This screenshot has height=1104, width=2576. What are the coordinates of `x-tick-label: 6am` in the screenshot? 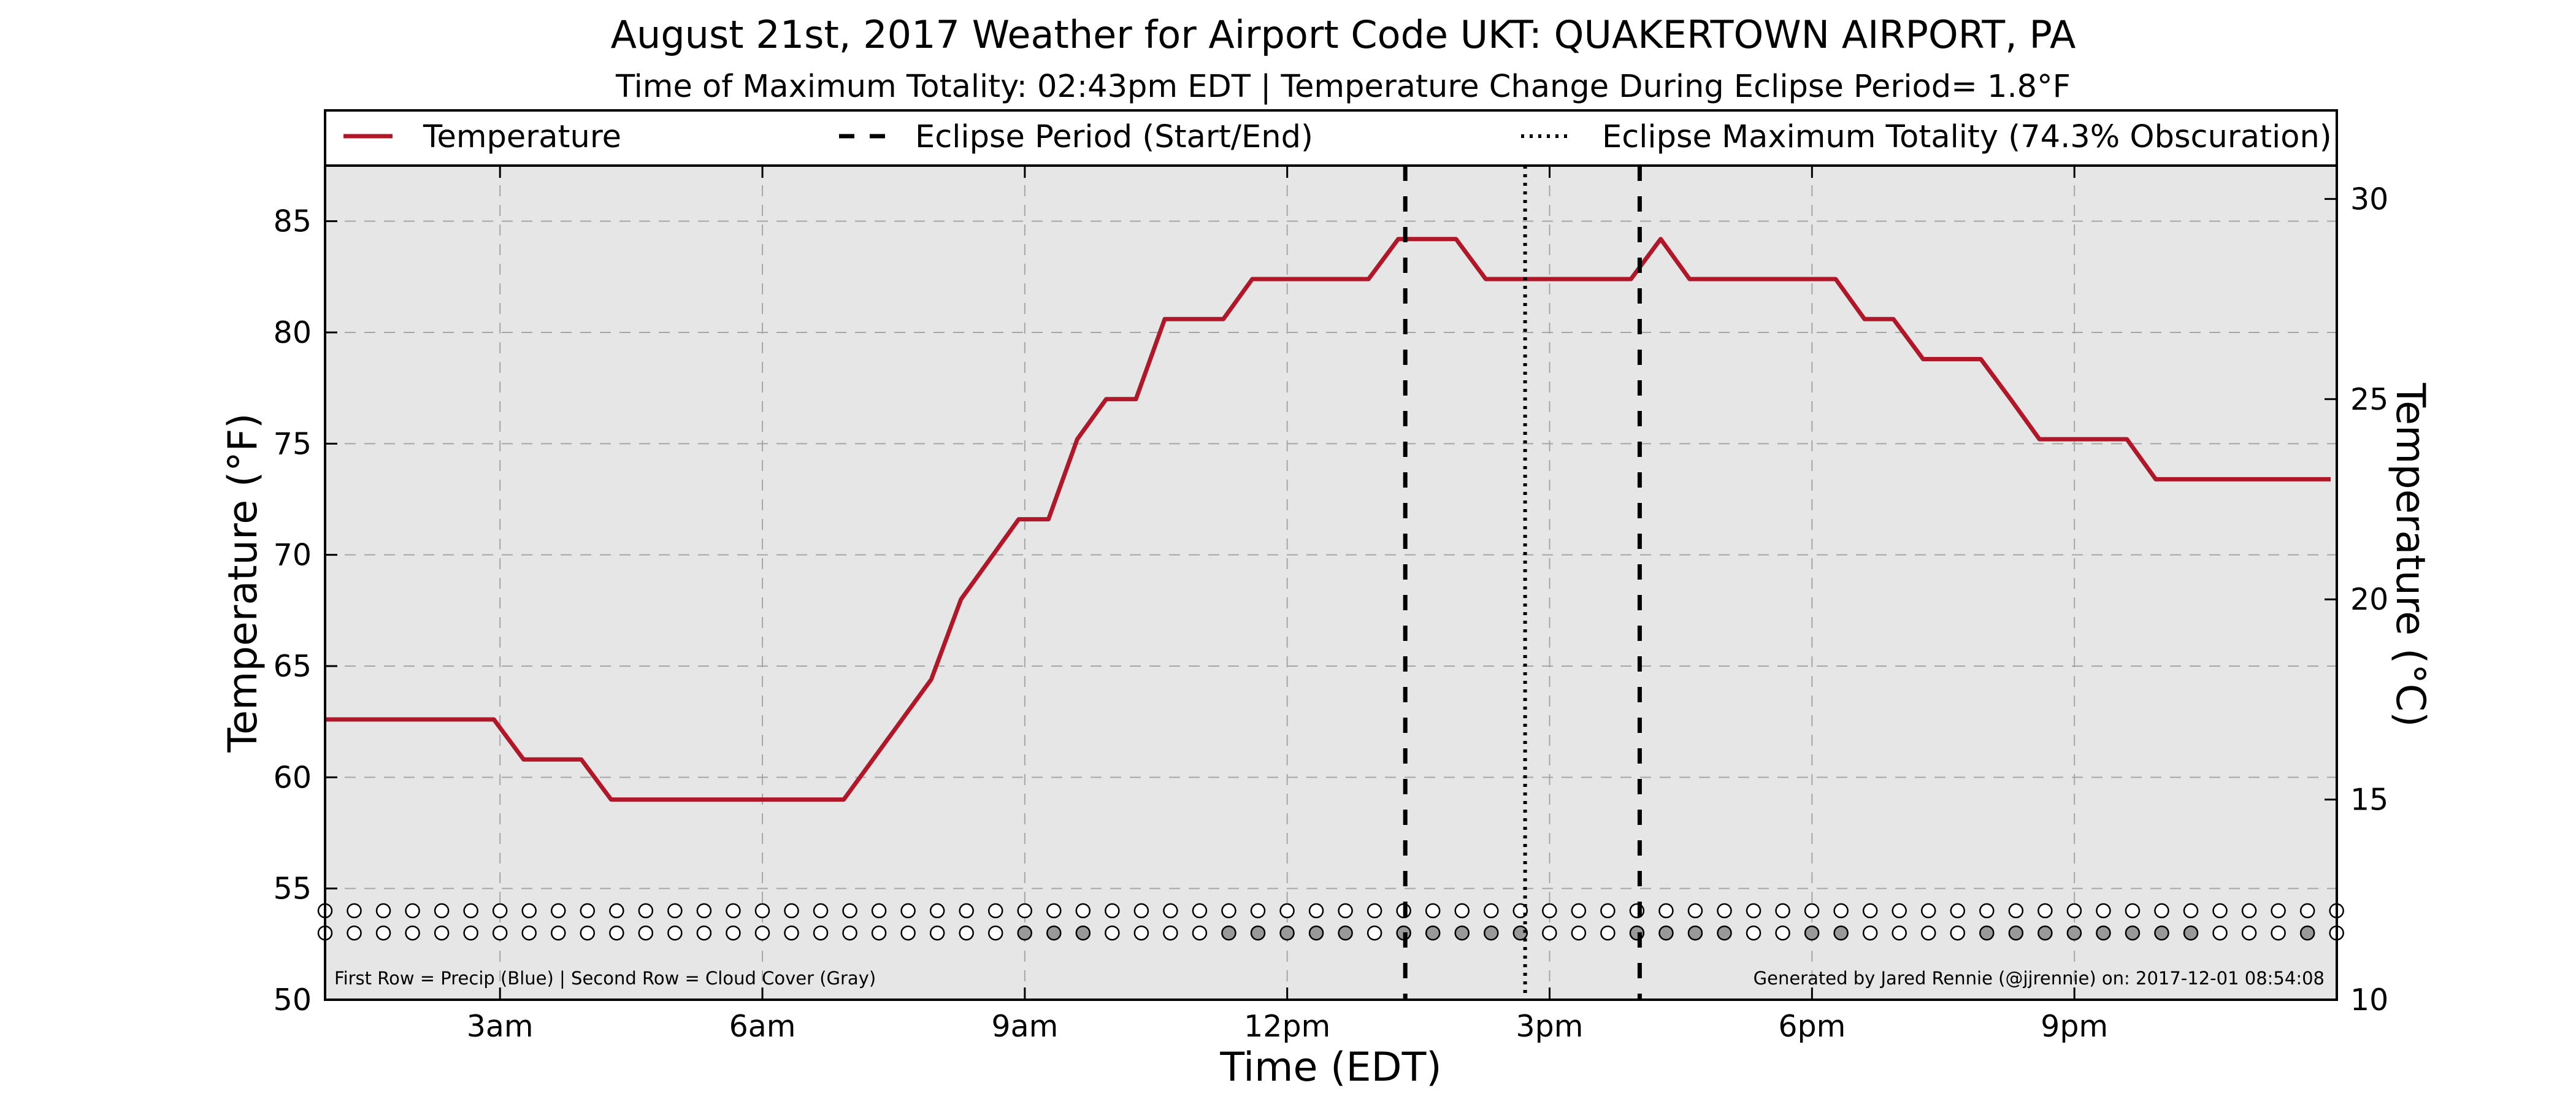 It's located at (762, 1026).